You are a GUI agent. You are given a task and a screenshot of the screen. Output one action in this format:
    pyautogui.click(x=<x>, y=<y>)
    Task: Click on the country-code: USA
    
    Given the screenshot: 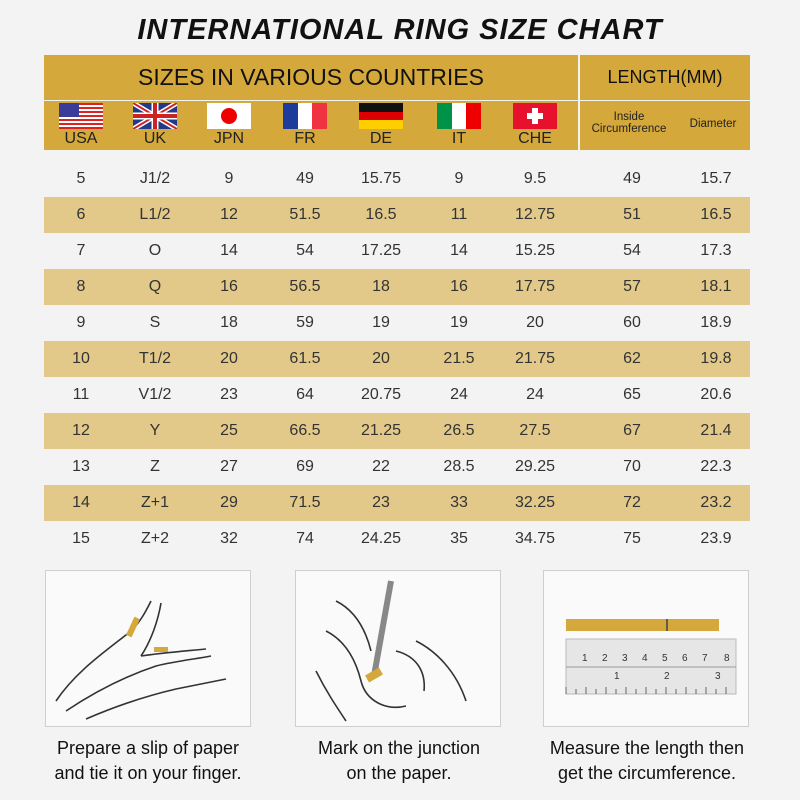 What is the action you would take?
    pyautogui.click(x=81, y=138)
    